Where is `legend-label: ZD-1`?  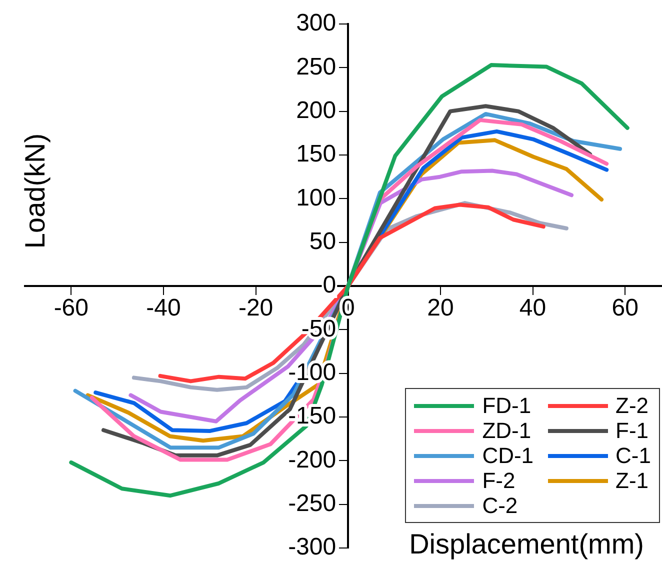
legend-label: ZD-1 is located at coordinates (507, 430).